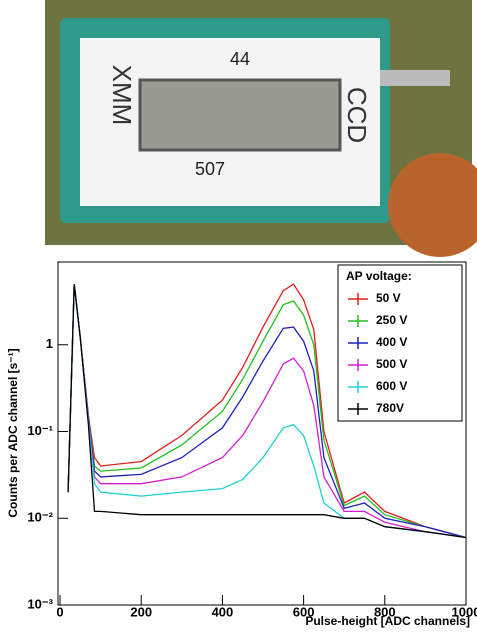 This screenshot has height=637, width=477. I want to click on legend-label: 600 V, so click(391, 386).